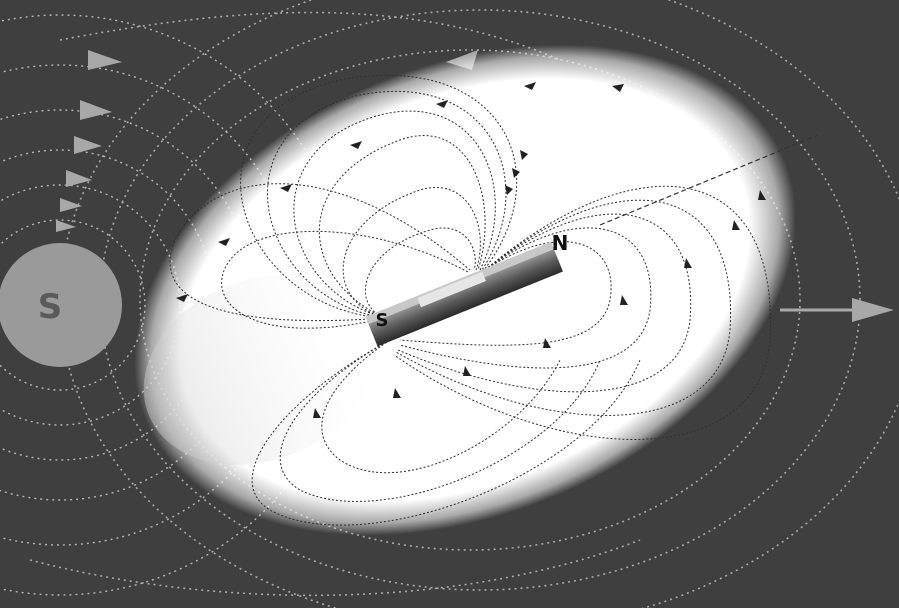 The width and height of the screenshot is (899, 608). What do you see at coordinates (837, 310) in the screenshot?
I see `direction-arrow` at bounding box center [837, 310].